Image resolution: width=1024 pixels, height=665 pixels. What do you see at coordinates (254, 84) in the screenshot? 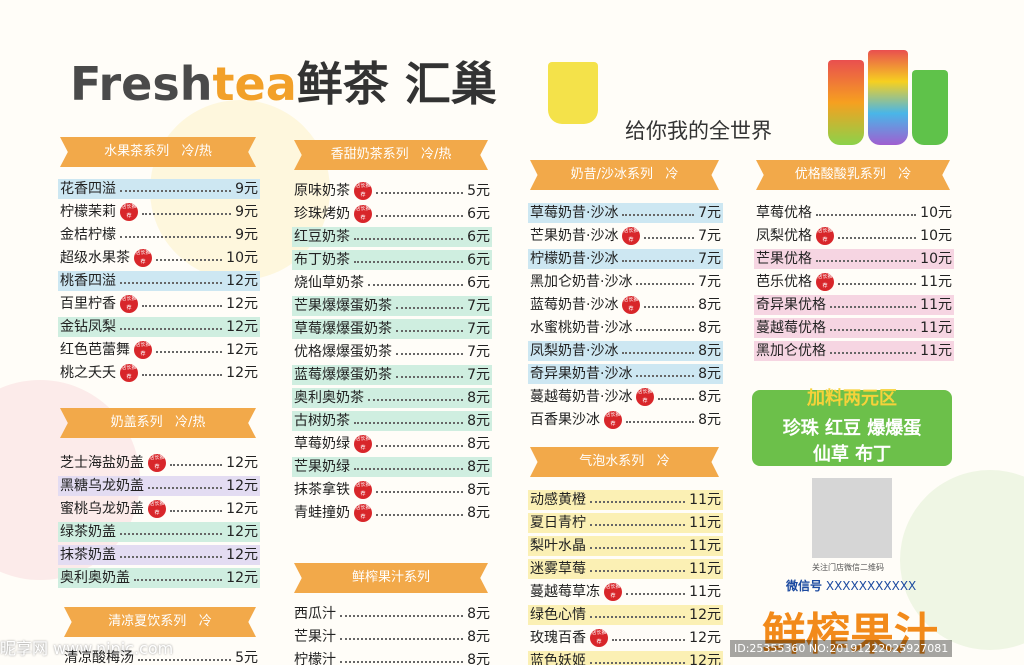
I see `brand-b: tea` at bounding box center [254, 84].